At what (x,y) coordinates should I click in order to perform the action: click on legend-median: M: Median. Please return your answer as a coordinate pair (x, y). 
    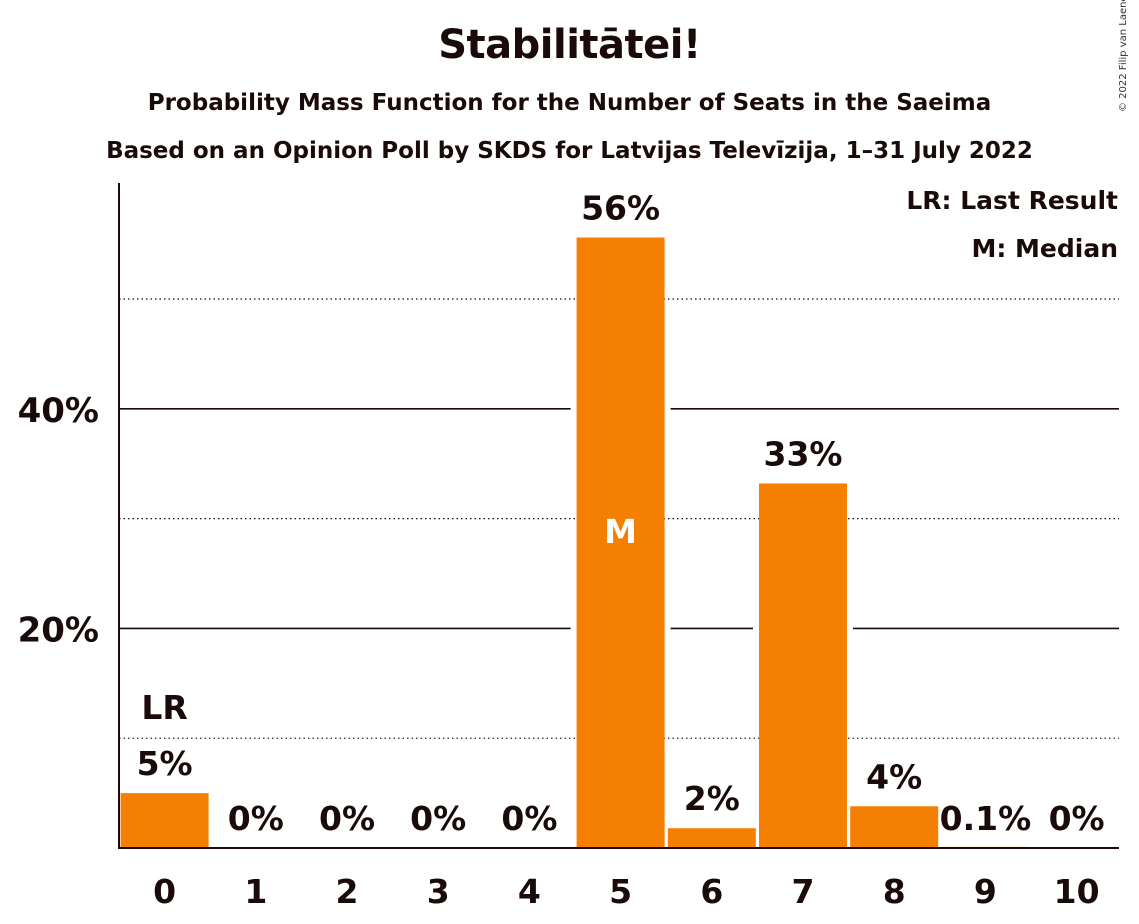
    Looking at the image, I should click on (1044, 248).